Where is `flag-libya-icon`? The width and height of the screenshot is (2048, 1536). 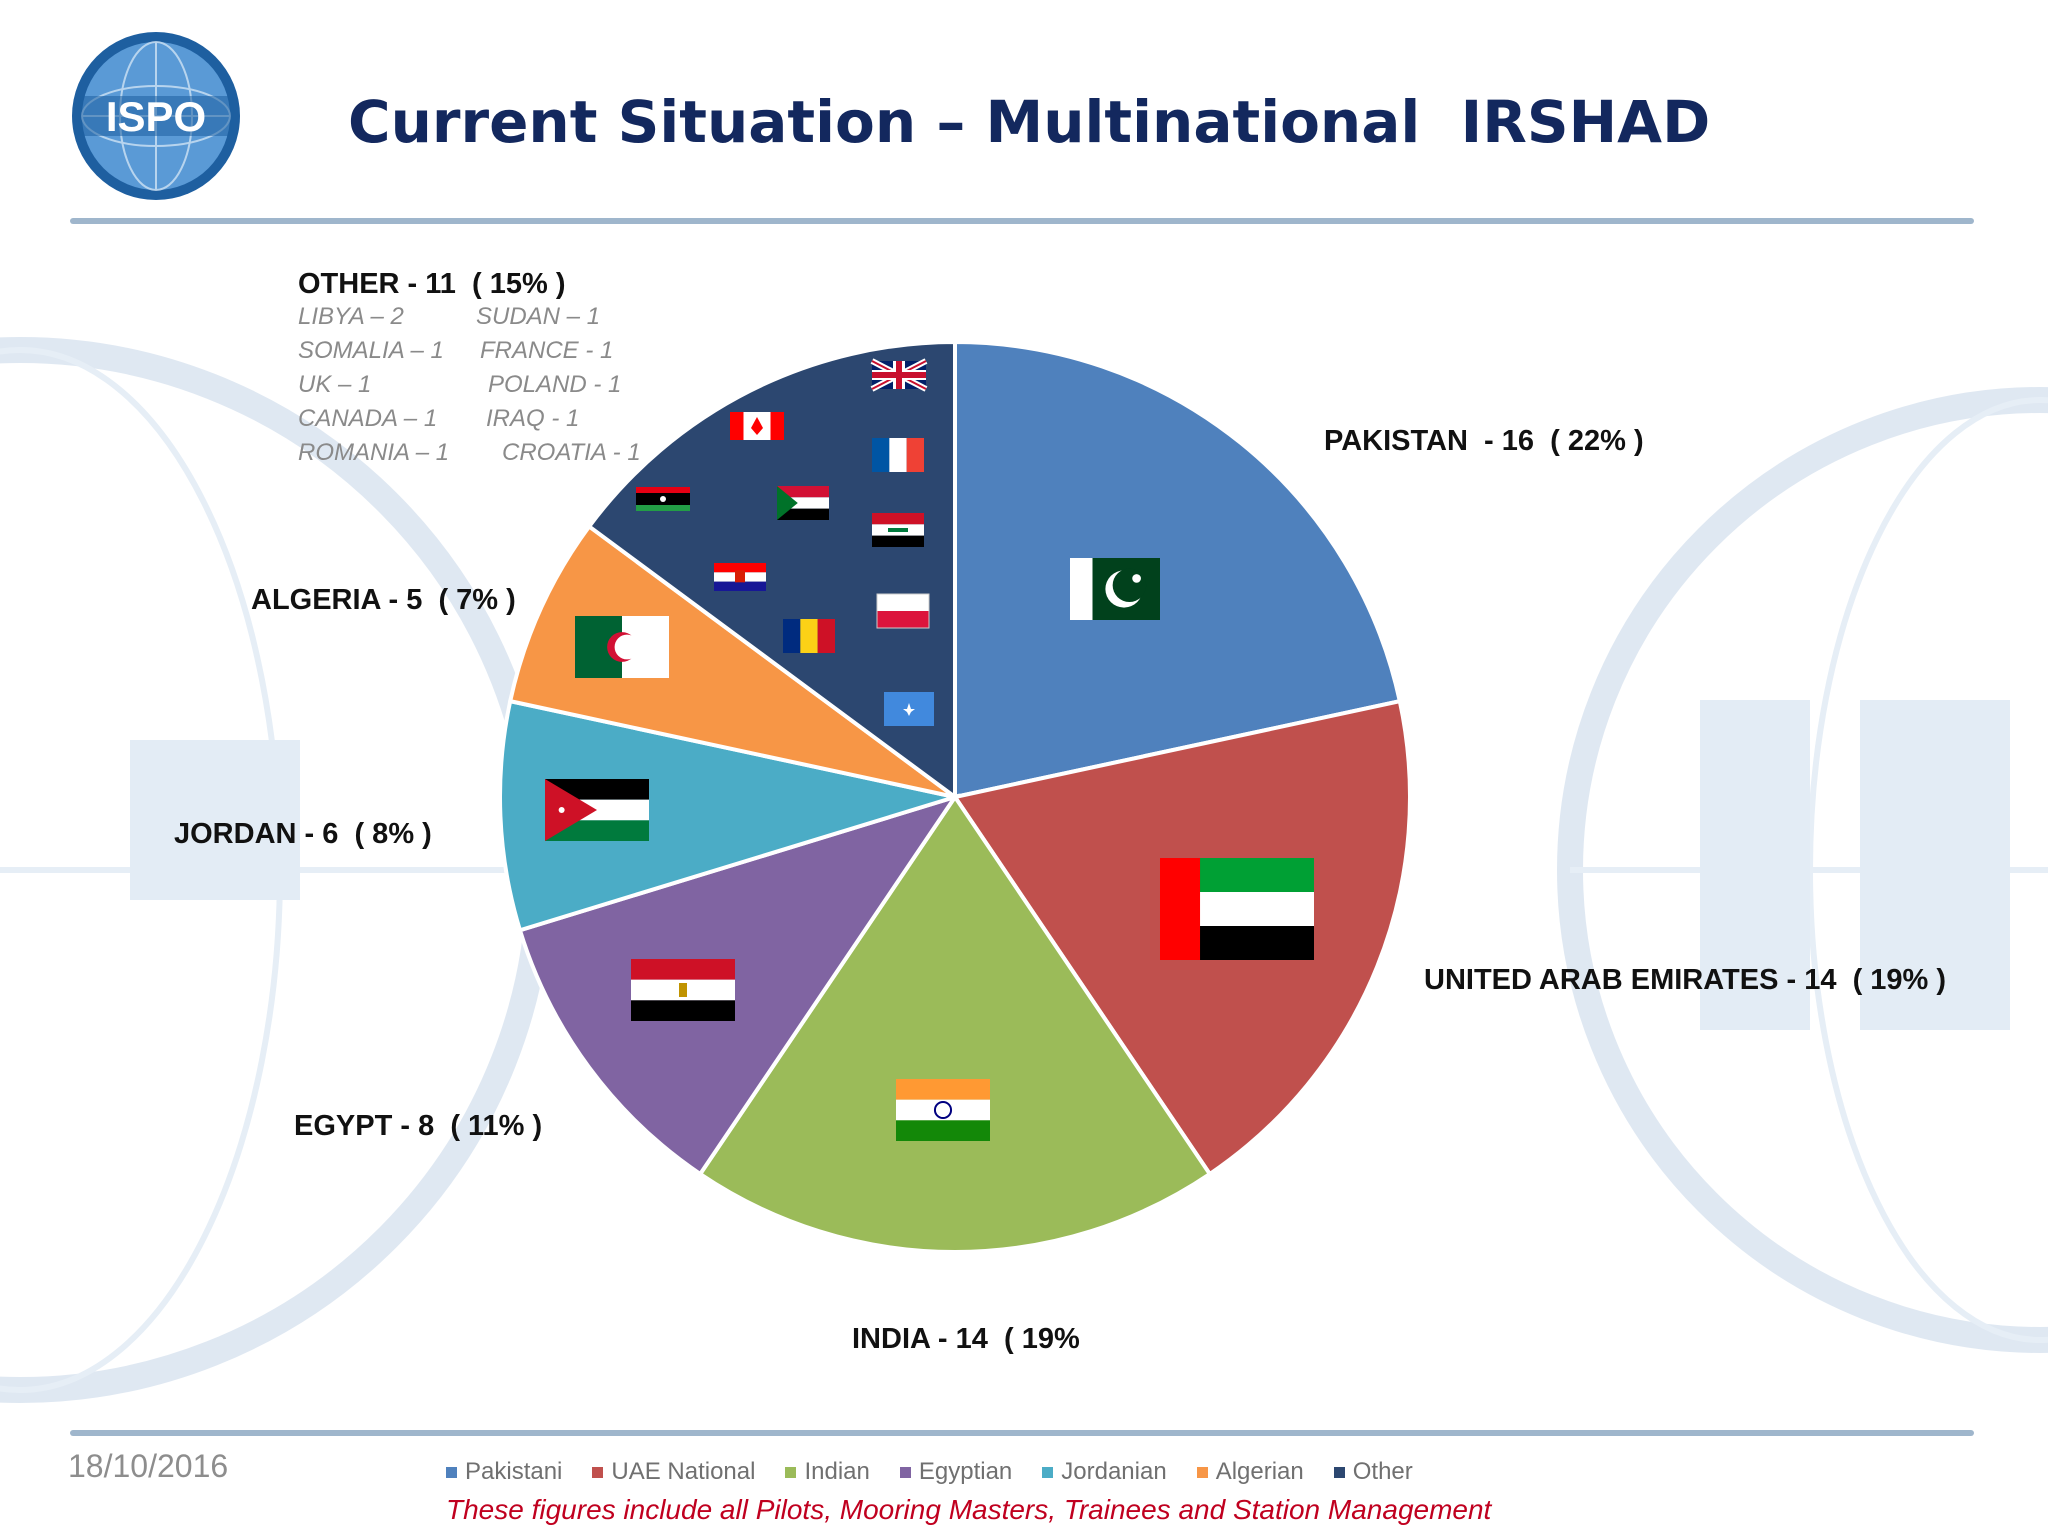 flag-libya-icon is located at coordinates (663, 499).